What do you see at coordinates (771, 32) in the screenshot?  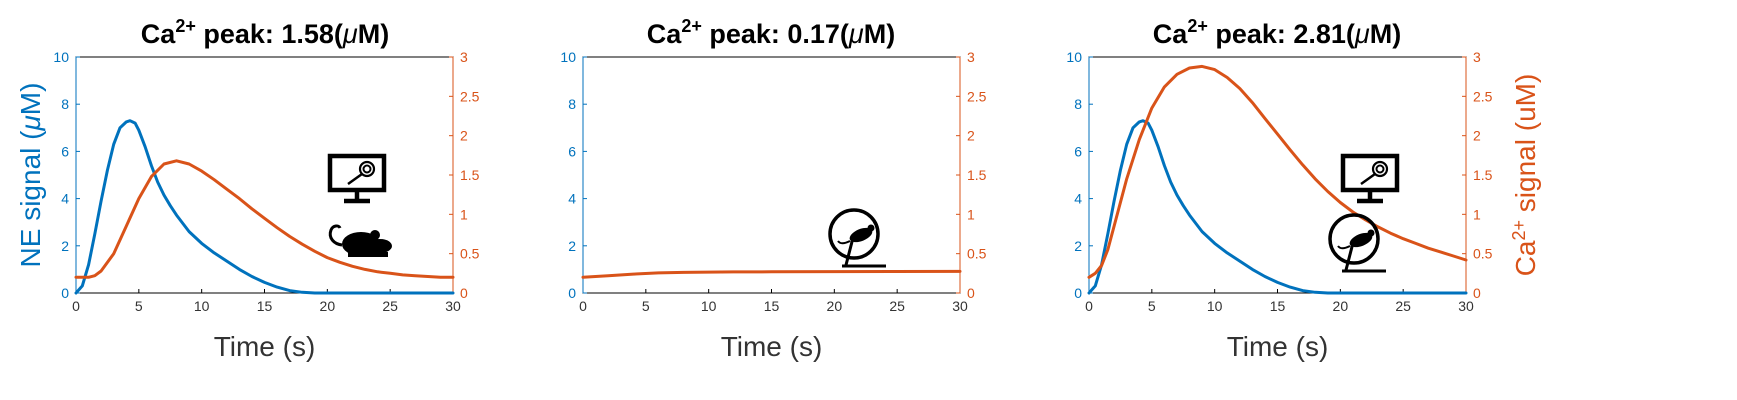 I see `panel-title: Ca2+ peak: 0.17(μM)` at bounding box center [771, 32].